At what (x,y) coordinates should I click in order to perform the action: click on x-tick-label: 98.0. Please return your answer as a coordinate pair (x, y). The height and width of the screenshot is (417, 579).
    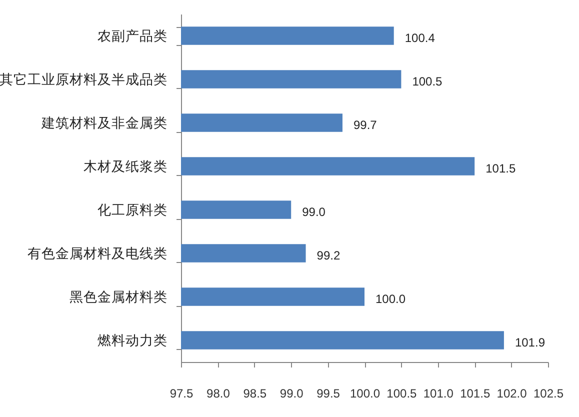
    Looking at the image, I should click on (218, 393).